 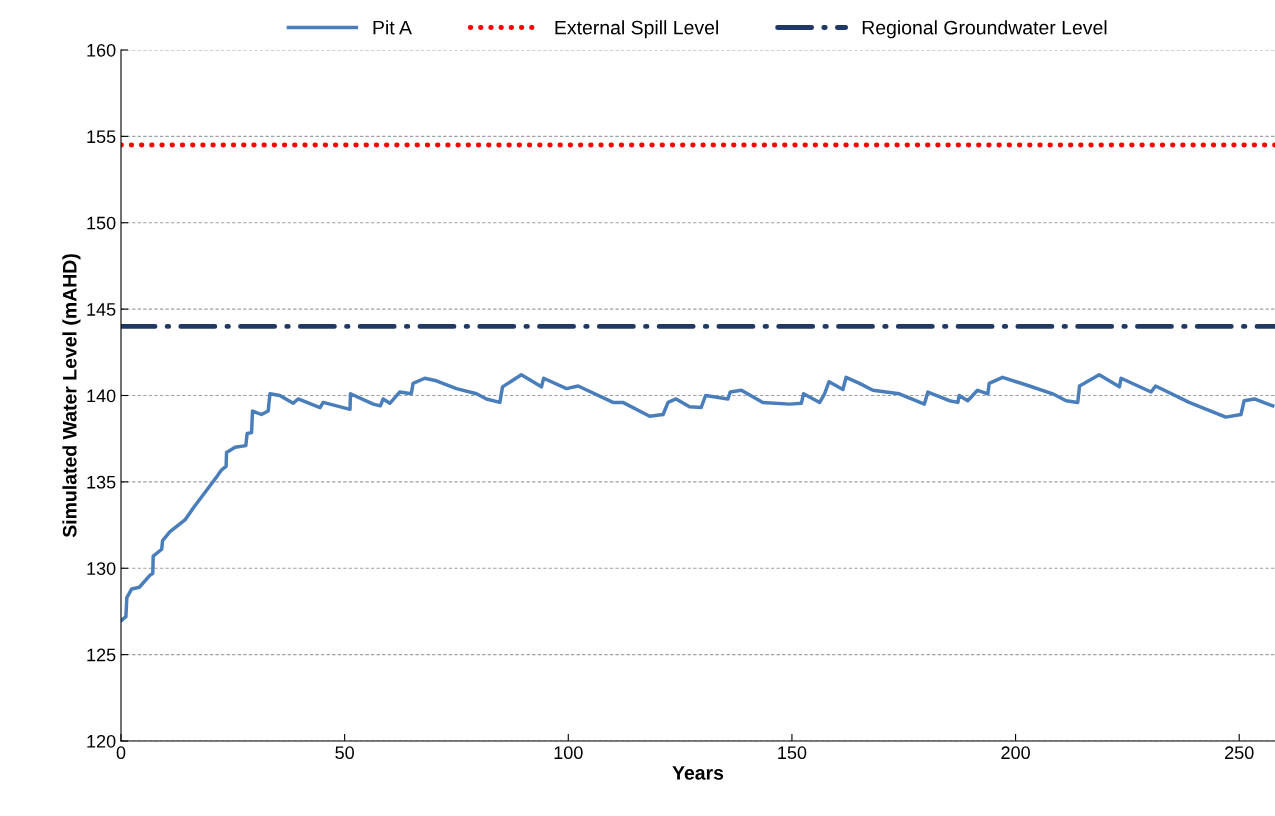 I want to click on x-tick-label: 0, so click(x=121, y=753).